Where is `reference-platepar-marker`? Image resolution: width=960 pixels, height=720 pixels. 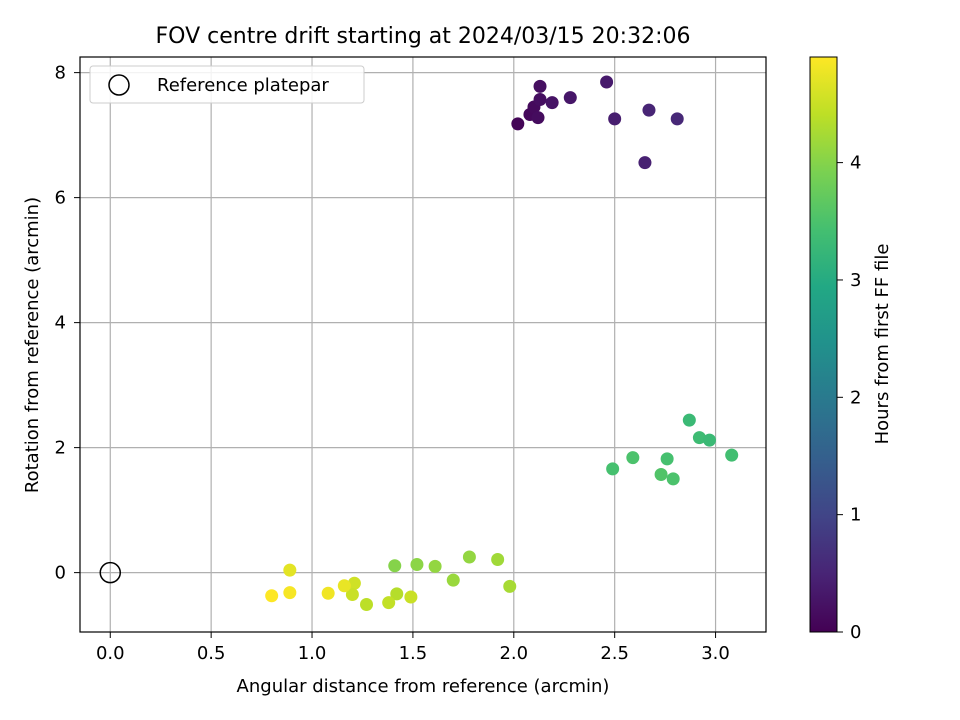 reference-platepar-marker is located at coordinates (110, 572).